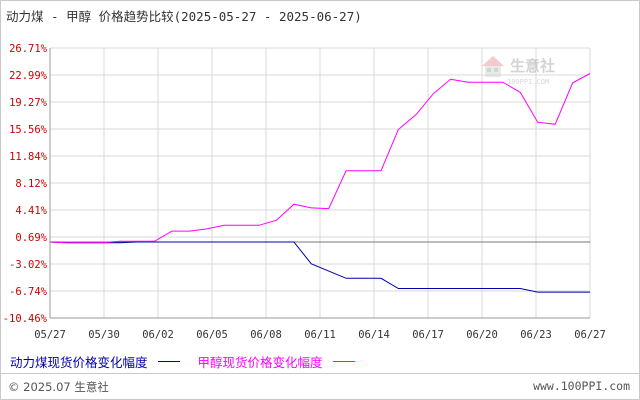 The image size is (640, 400). Describe the element at coordinates (374, 335) in the screenshot. I see `x-tick-label: 06/14` at that location.